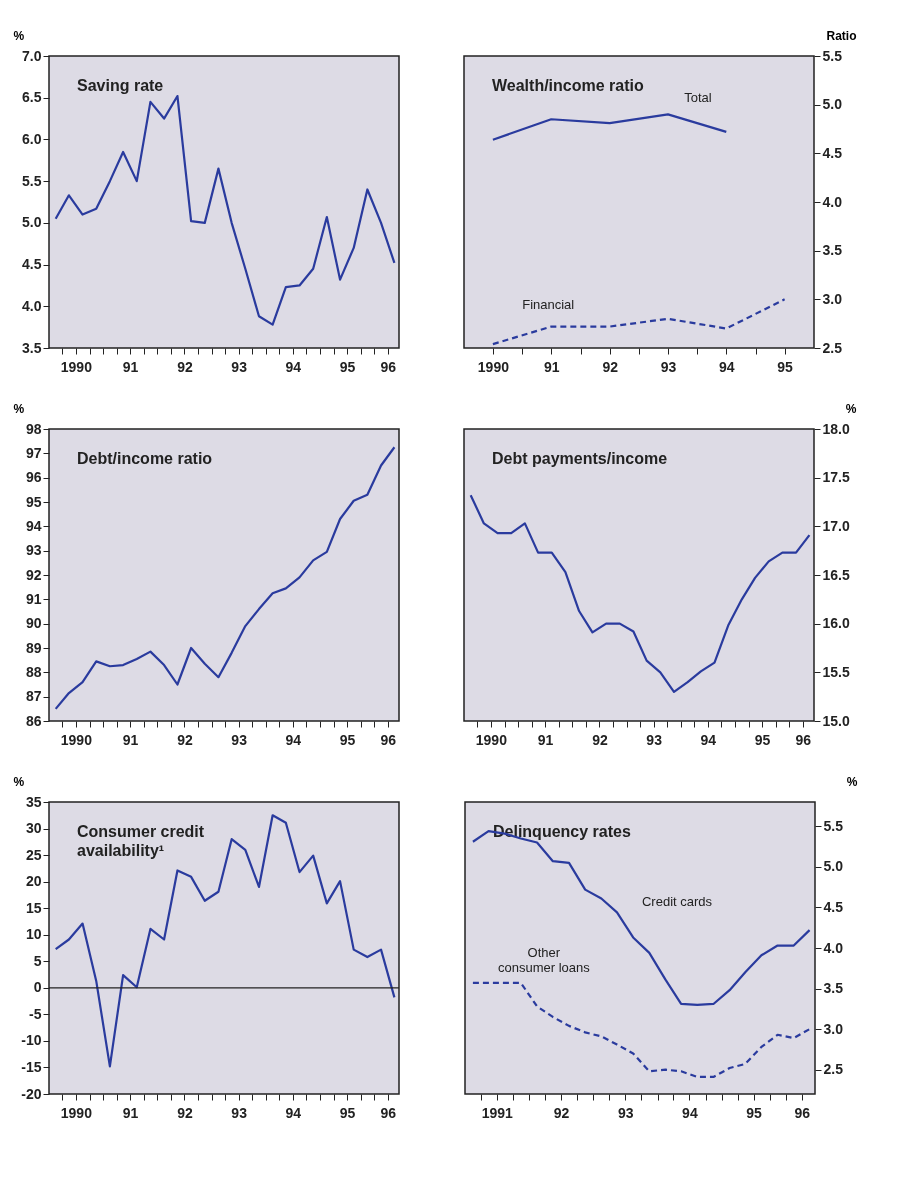 The width and height of the screenshot is (913, 1194). I want to click on text: Debt/income ratio, so click(145, 458).